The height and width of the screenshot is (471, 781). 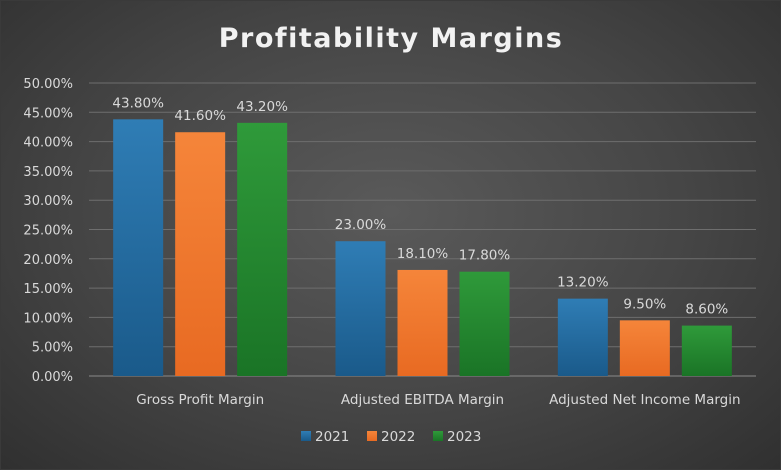 What do you see at coordinates (48, 201) in the screenshot?
I see `y-tick-label: 30.00%` at bounding box center [48, 201].